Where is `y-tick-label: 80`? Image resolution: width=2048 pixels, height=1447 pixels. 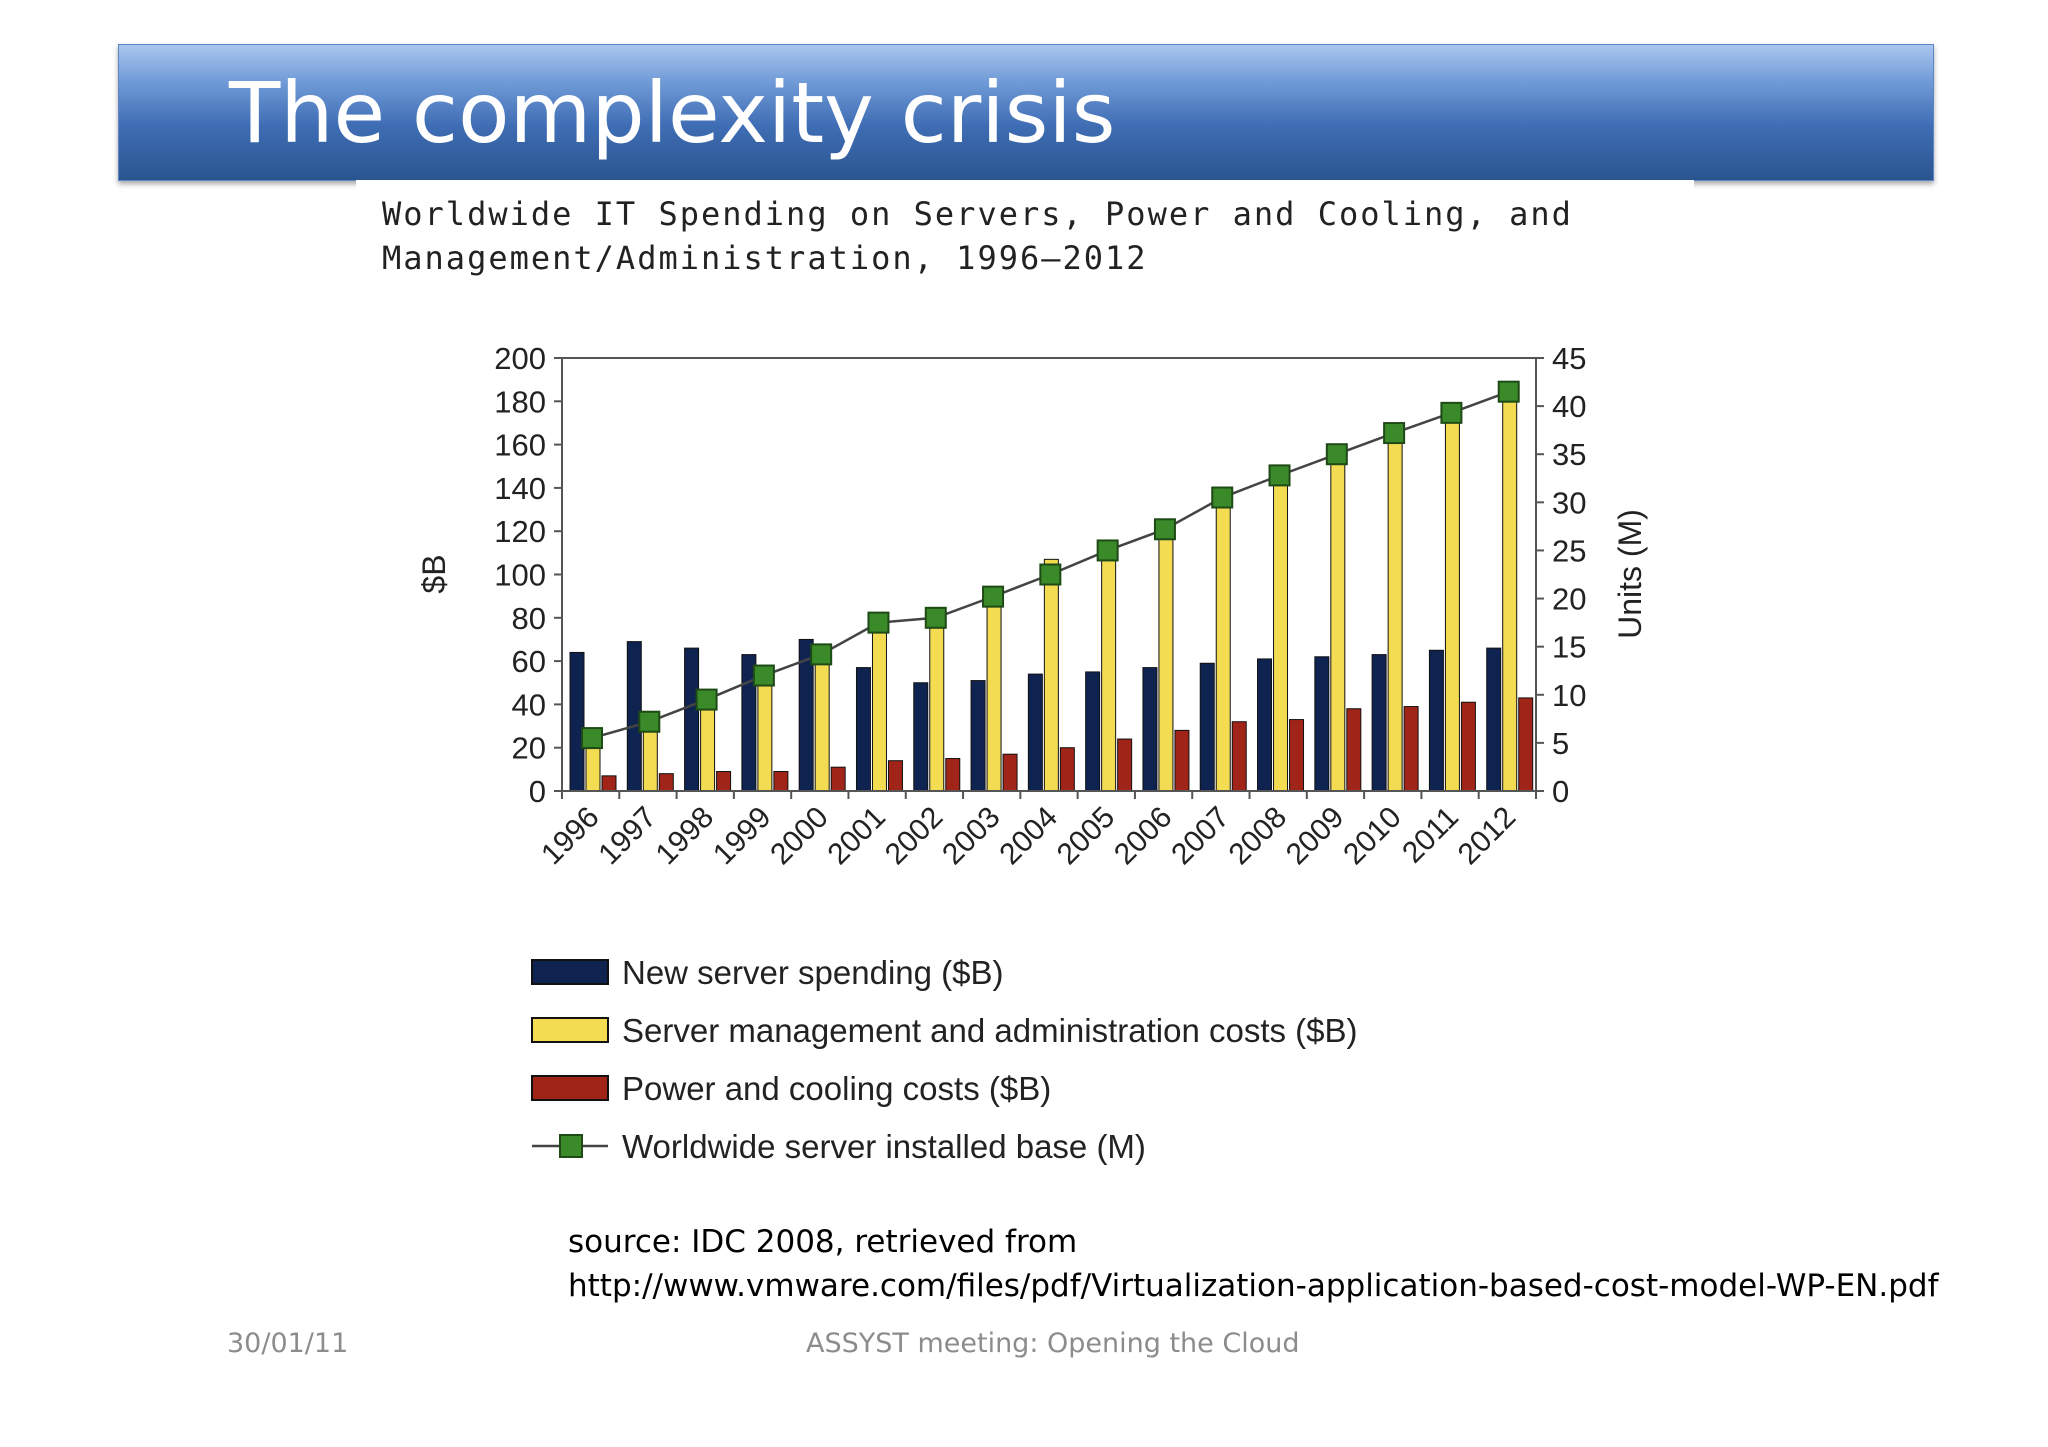 y-tick-label: 80 is located at coordinates (529, 618).